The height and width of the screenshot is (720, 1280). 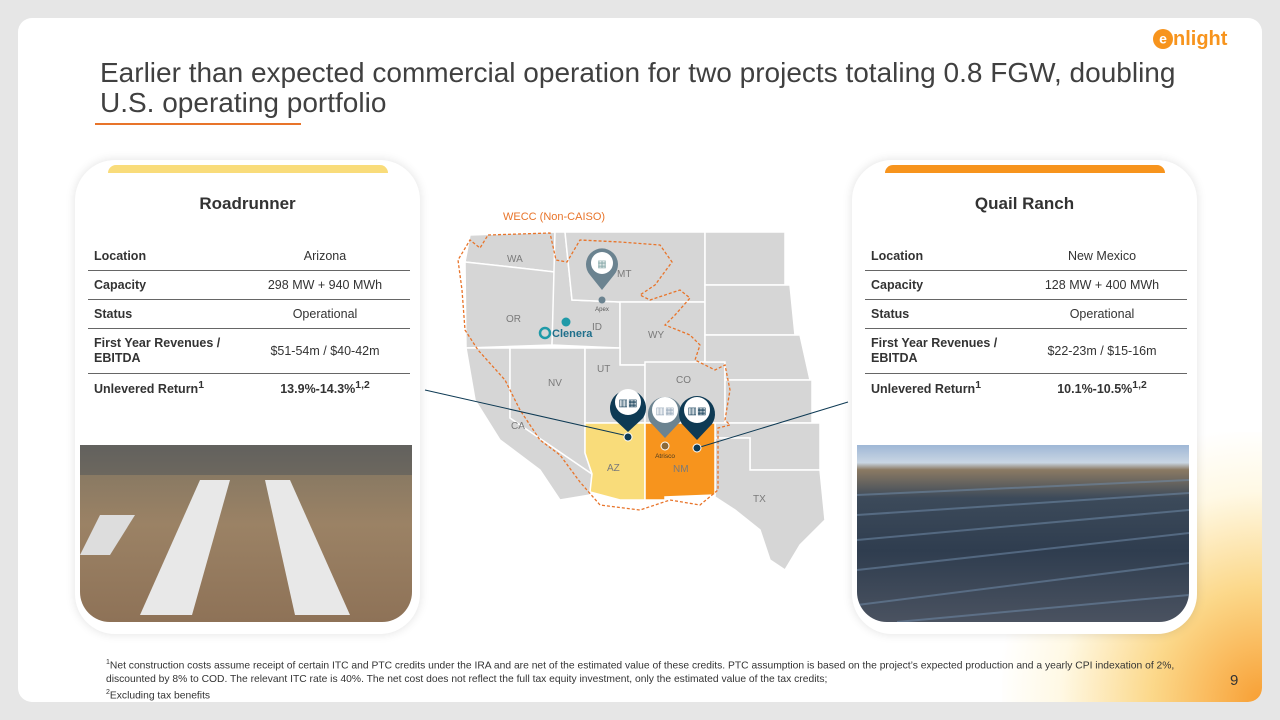 What do you see at coordinates (664, 428) in the screenshot?
I see `map-pin-atrisco: ▥▦ Atrisco` at bounding box center [664, 428].